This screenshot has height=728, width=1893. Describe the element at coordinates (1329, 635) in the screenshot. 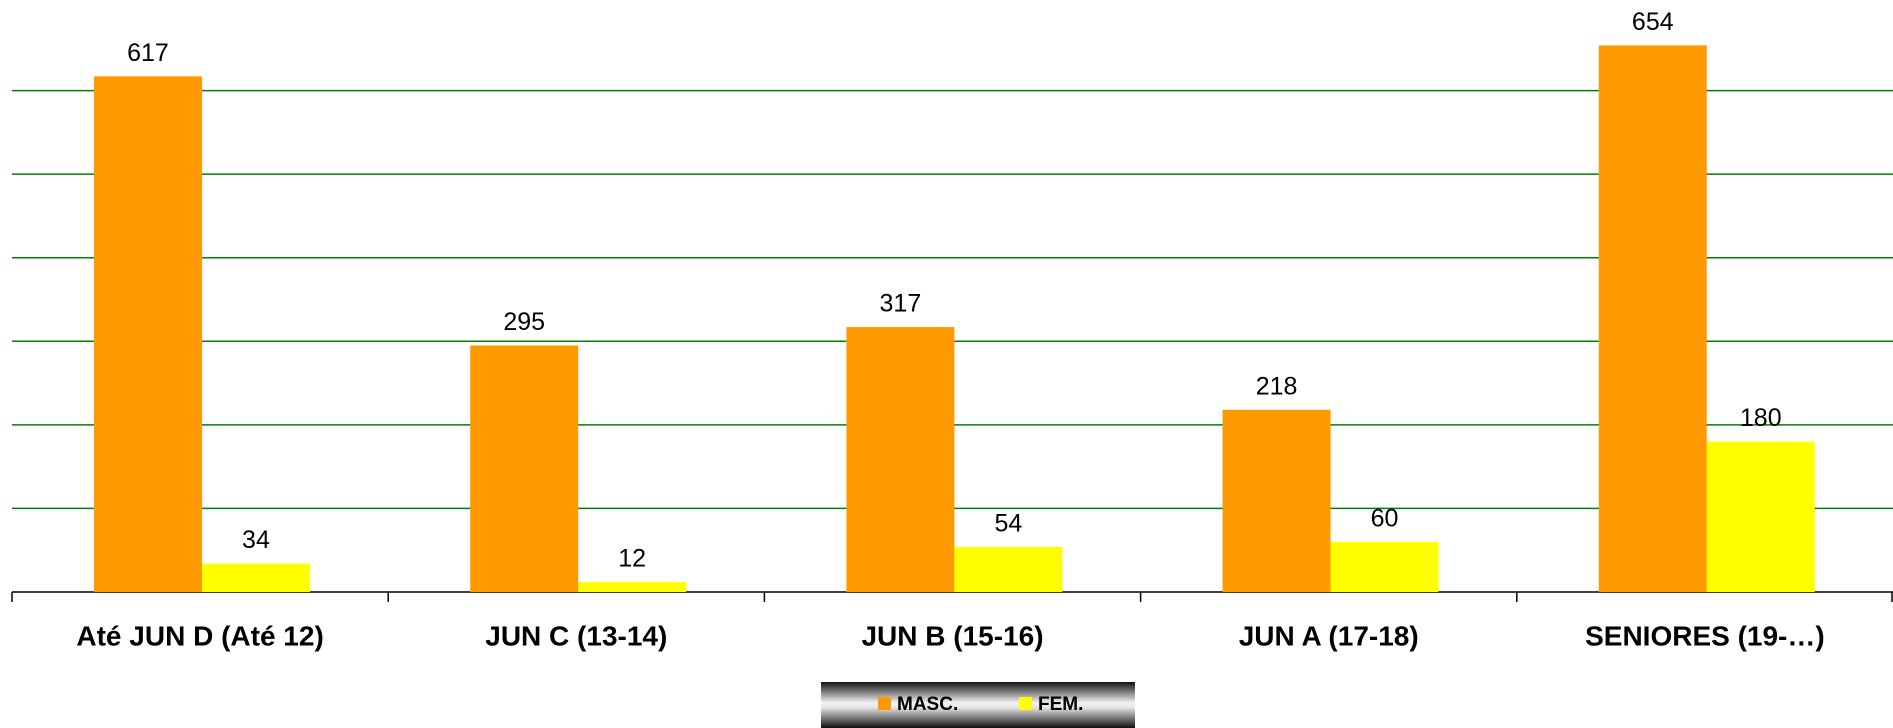

I see `x-tick-label: JUN A (17-18)` at that location.